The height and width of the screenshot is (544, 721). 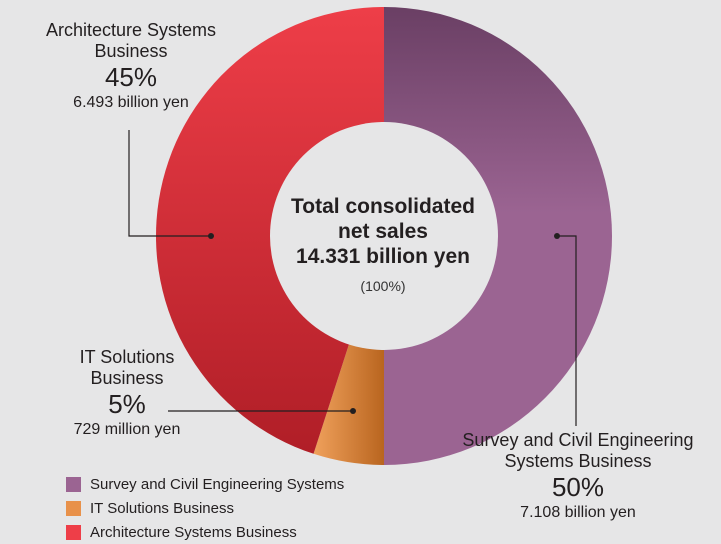 What do you see at coordinates (383, 206) in the screenshot?
I see `center-line-1: Total consolidated` at bounding box center [383, 206].